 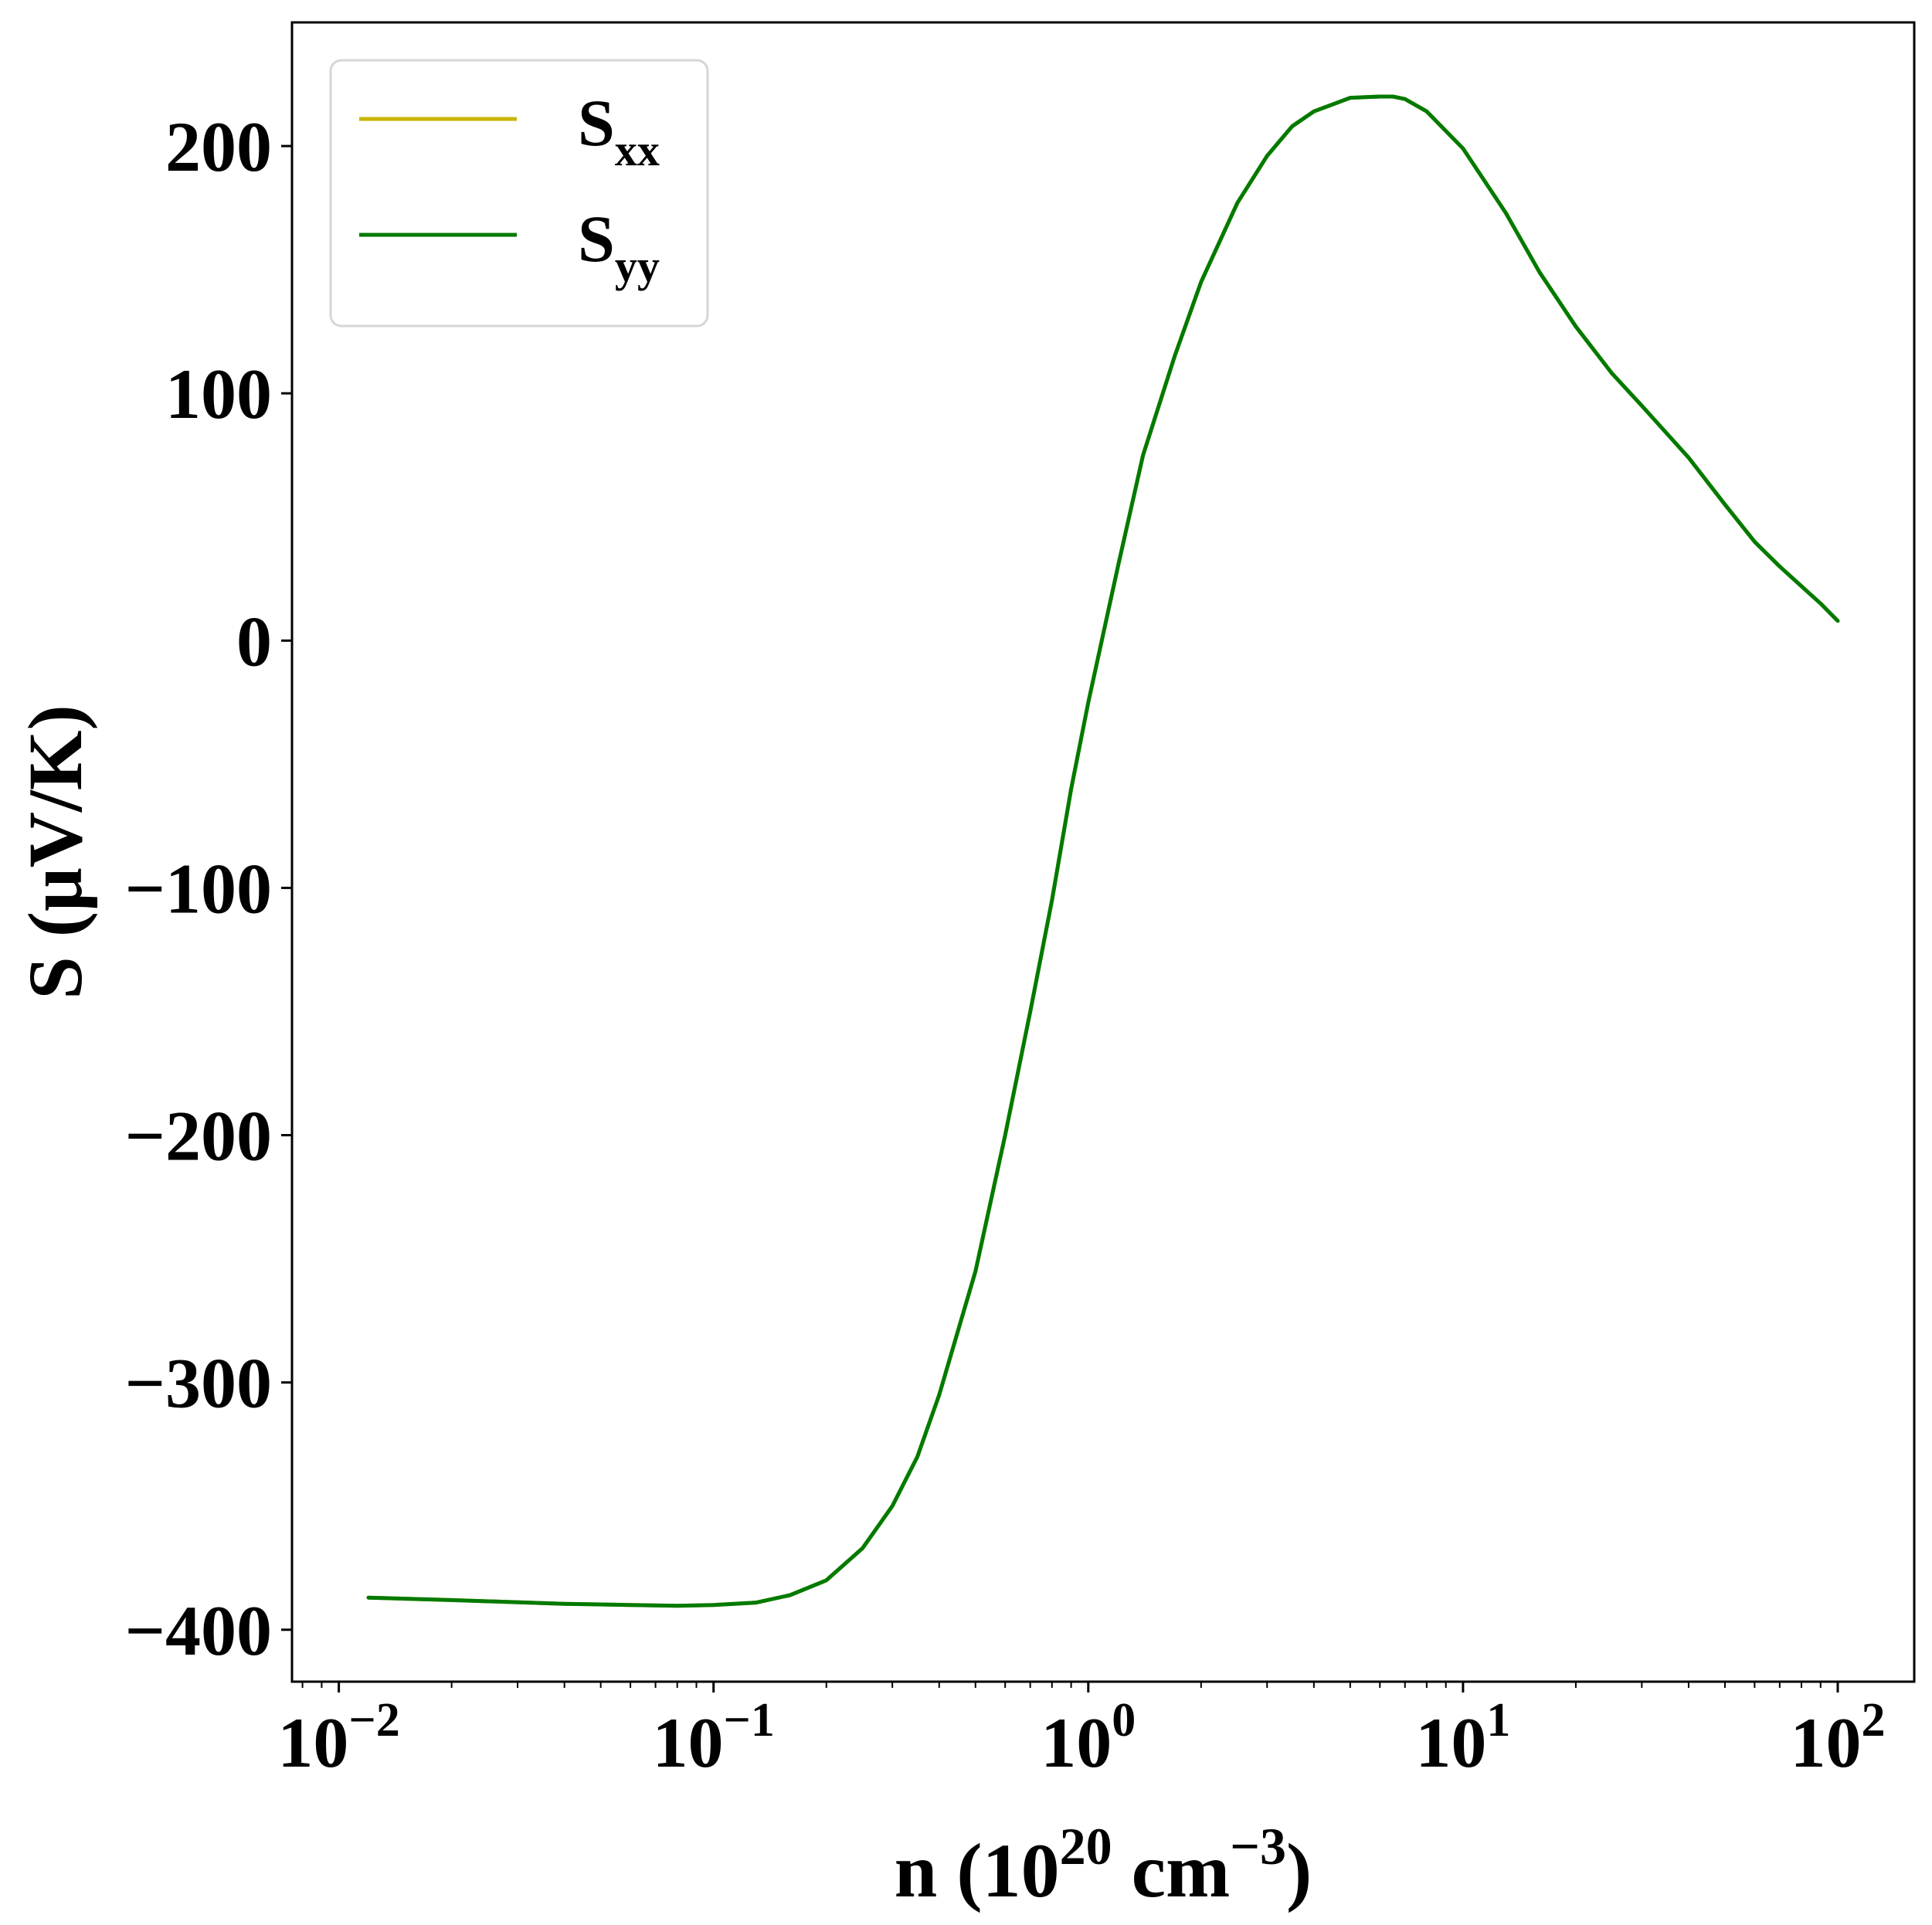 I want to click on y-tick-label: 200, so click(x=218, y=146).